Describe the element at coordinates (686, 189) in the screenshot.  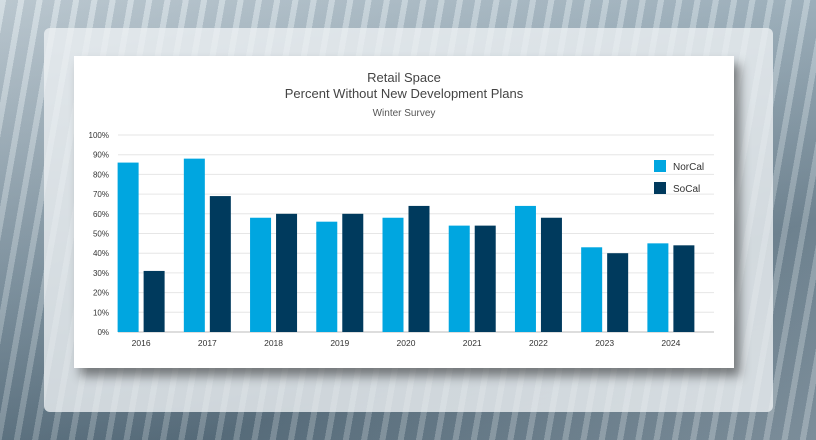
I see `legend-label-socal: SoCal` at that location.